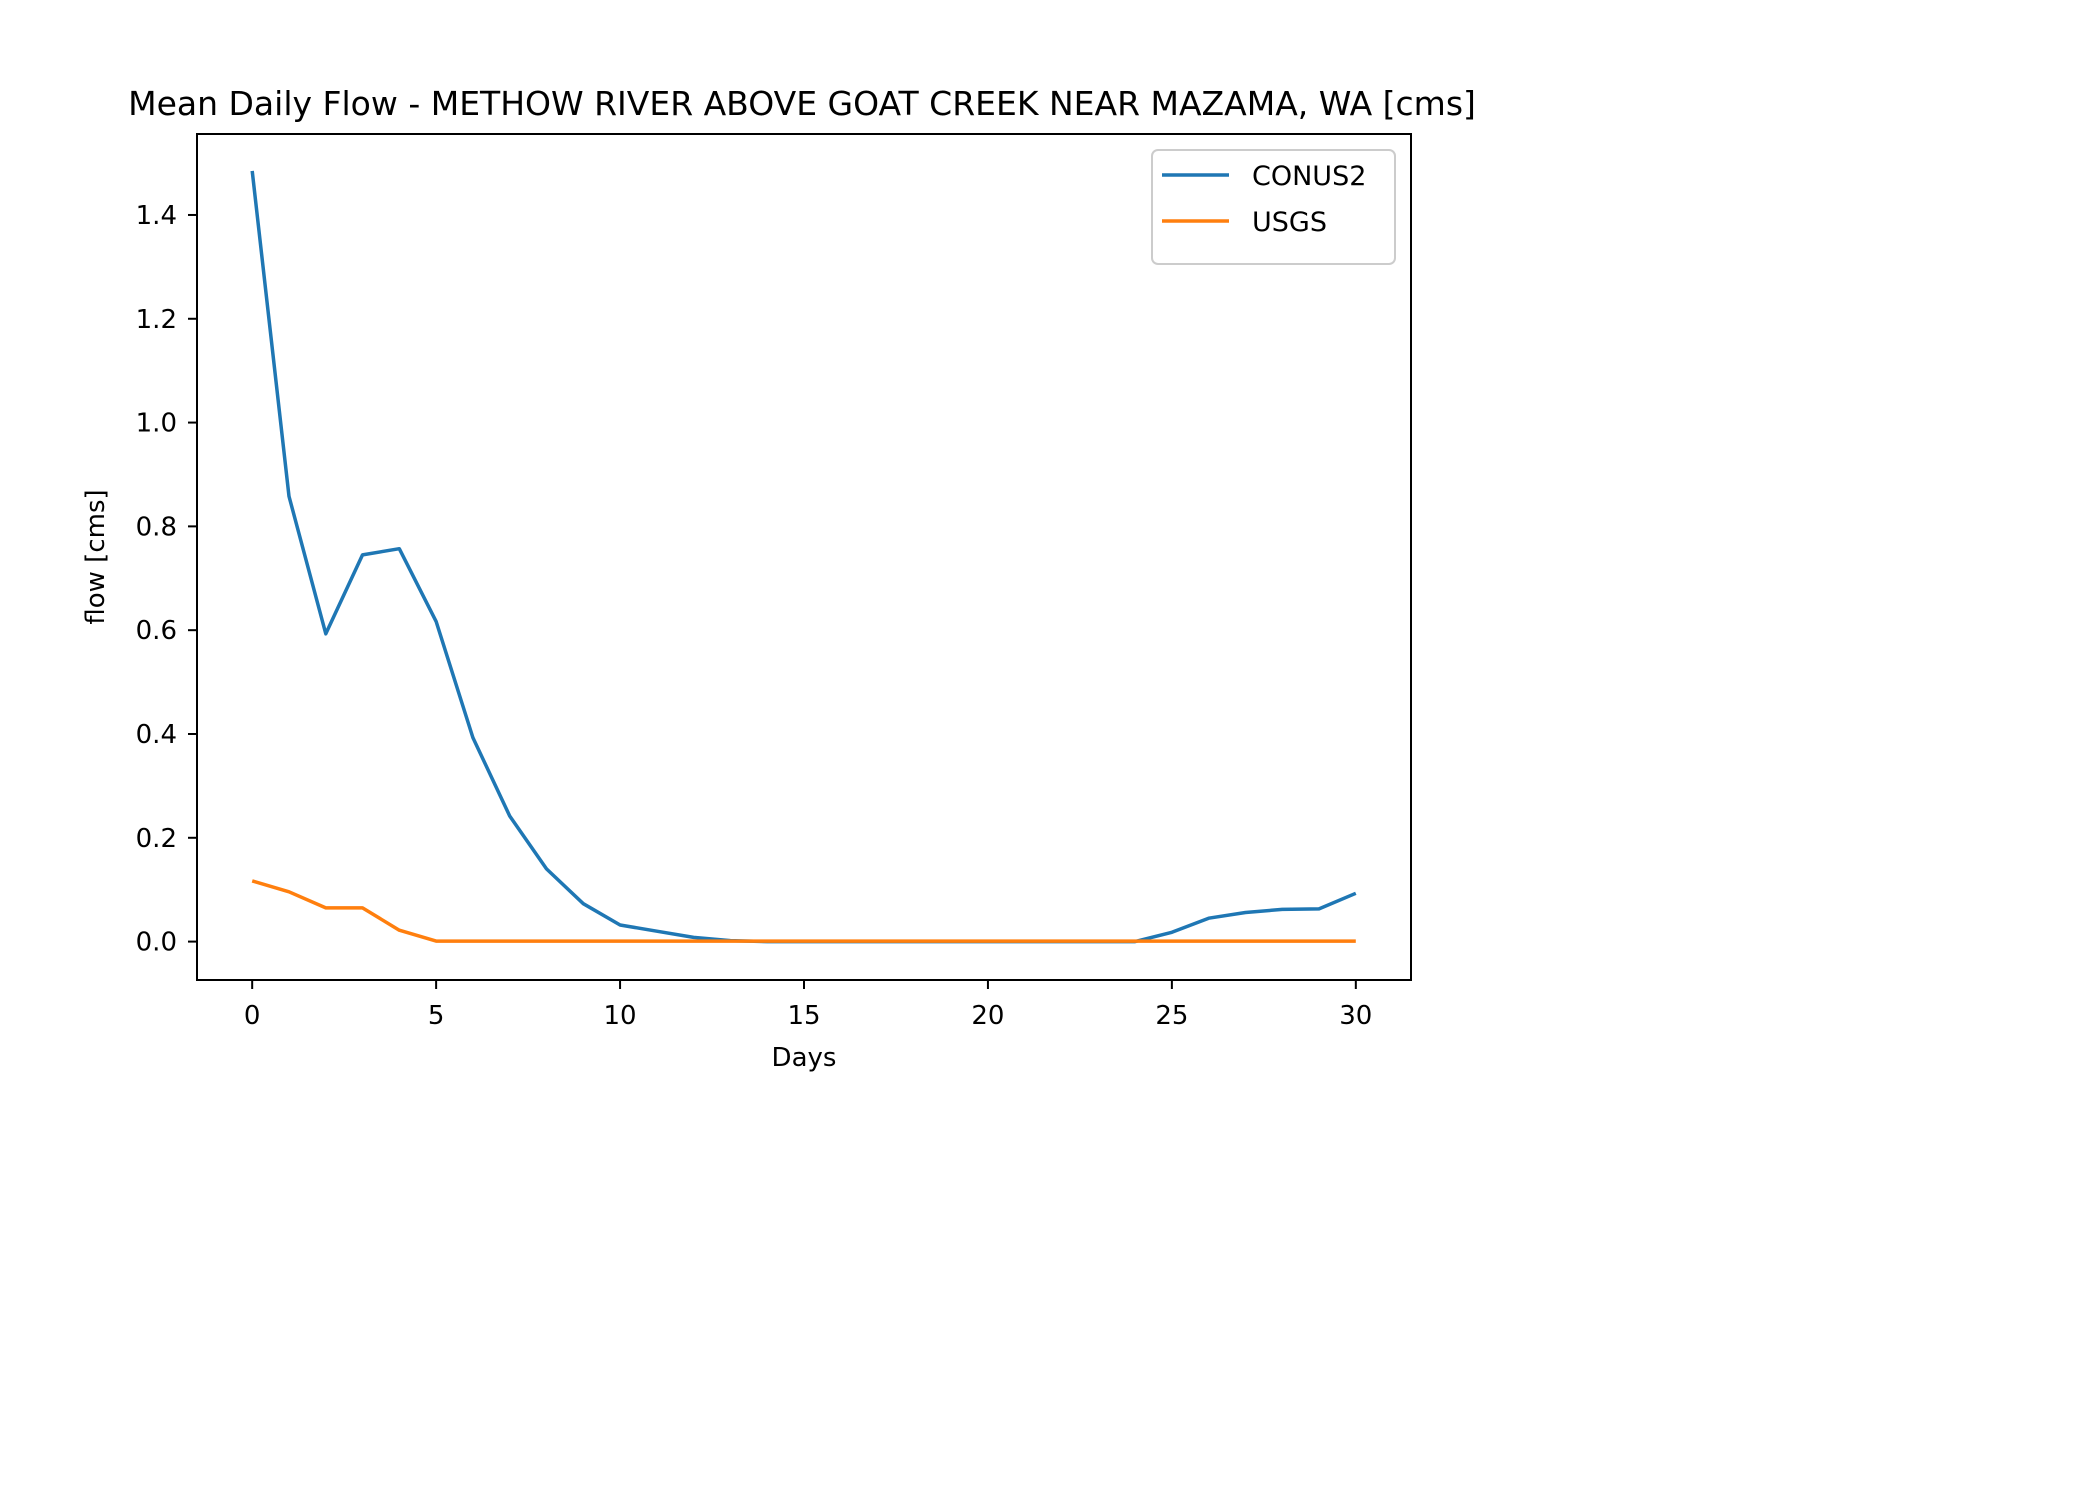  What do you see at coordinates (156, 735) in the screenshot?
I see `y-tick-label: 0.4` at bounding box center [156, 735].